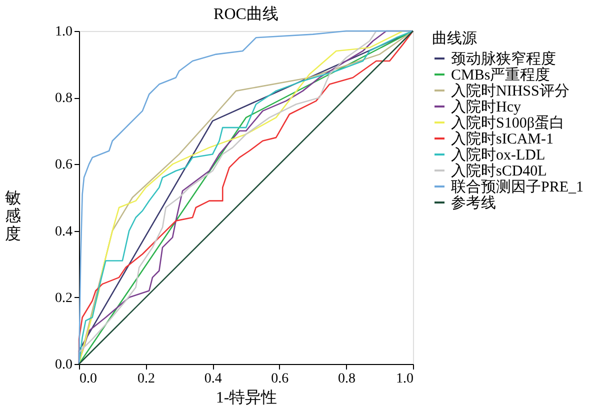 The image size is (600, 419). What do you see at coordinates (500, 75) in the screenshot?
I see `legend-label: CMBs严重程度` at bounding box center [500, 75].